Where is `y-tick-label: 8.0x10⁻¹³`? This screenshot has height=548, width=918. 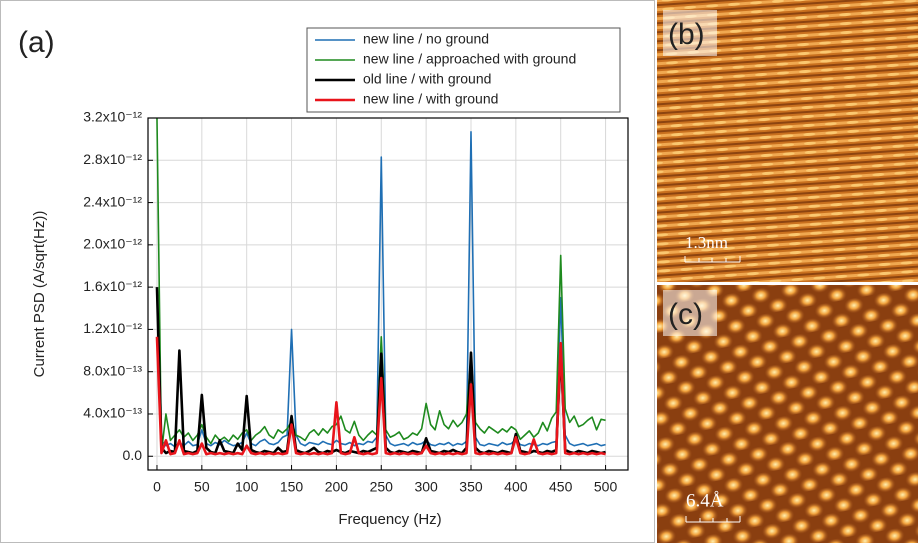
y-tick-label: 8.0x10⁻¹³ is located at coordinates (112, 370).